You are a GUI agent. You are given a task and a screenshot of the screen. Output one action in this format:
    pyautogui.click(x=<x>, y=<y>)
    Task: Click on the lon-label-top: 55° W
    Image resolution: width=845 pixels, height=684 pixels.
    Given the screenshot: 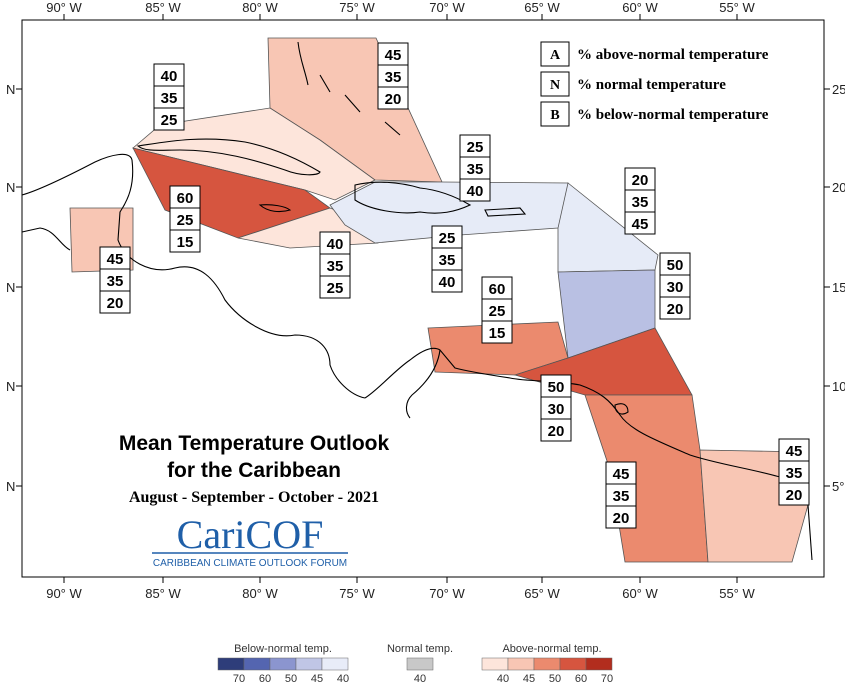 What is the action you would take?
    pyautogui.click(x=737, y=7)
    